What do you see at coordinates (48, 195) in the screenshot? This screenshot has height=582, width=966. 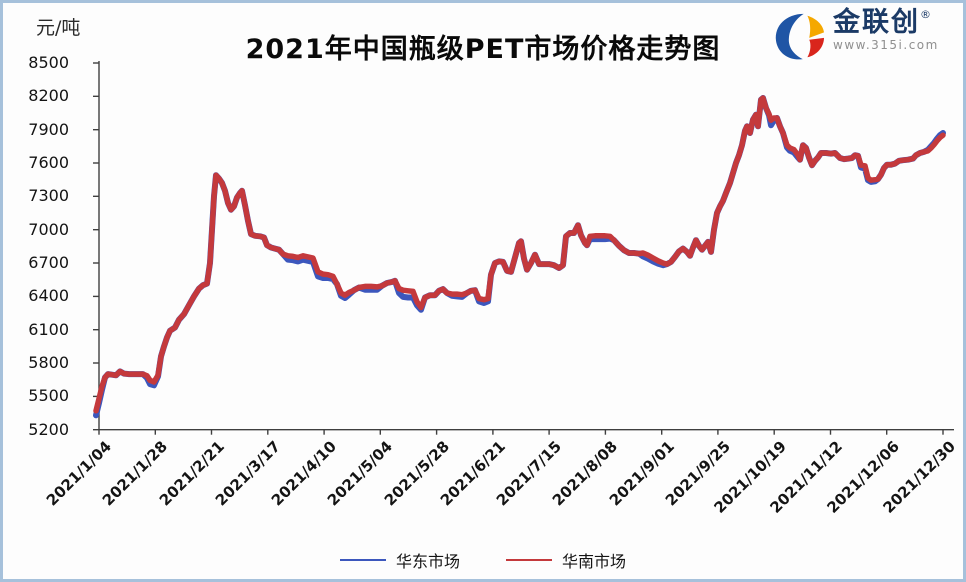 I see `y-tick-label: 7300` at bounding box center [48, 195].